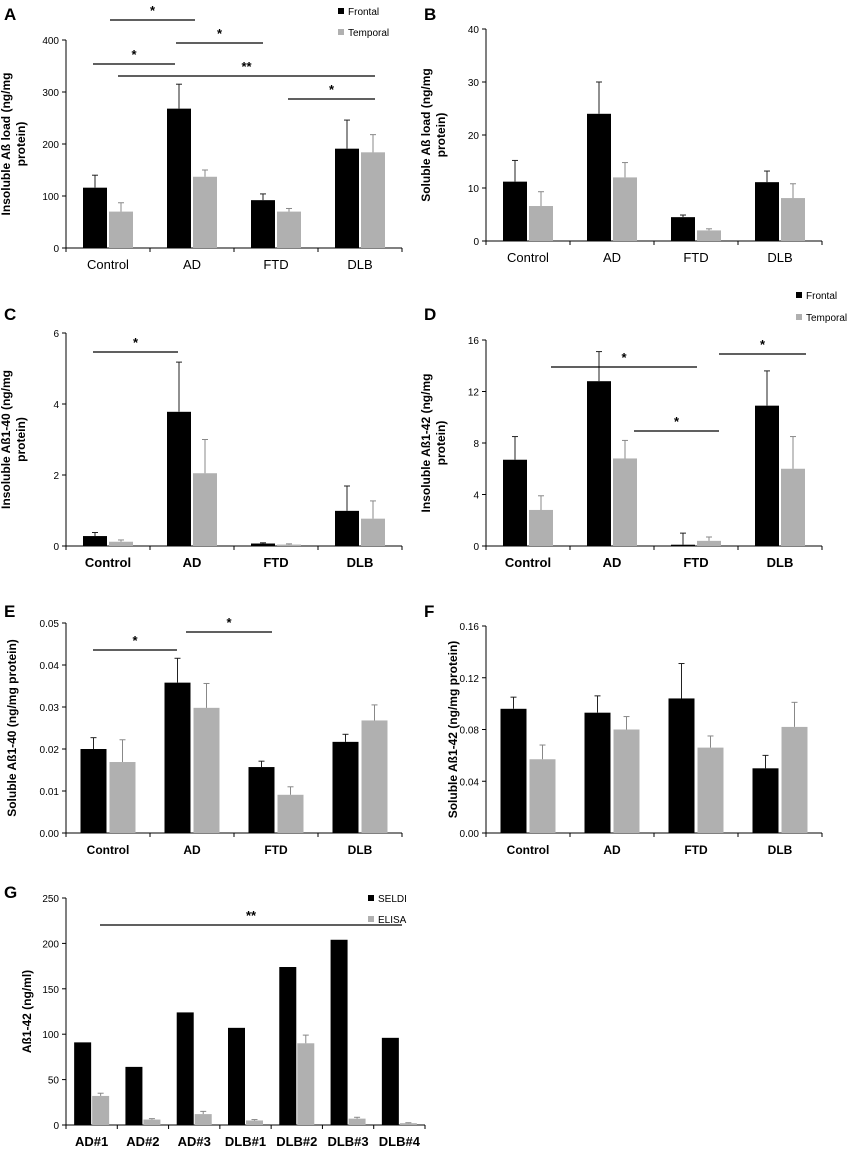 This screenshot has height=1153, width=850. What do you see at coordinates (203, 1119) in the screenshot?
I see `bar-elisa-ad3` at bounding box center [203, 1119].